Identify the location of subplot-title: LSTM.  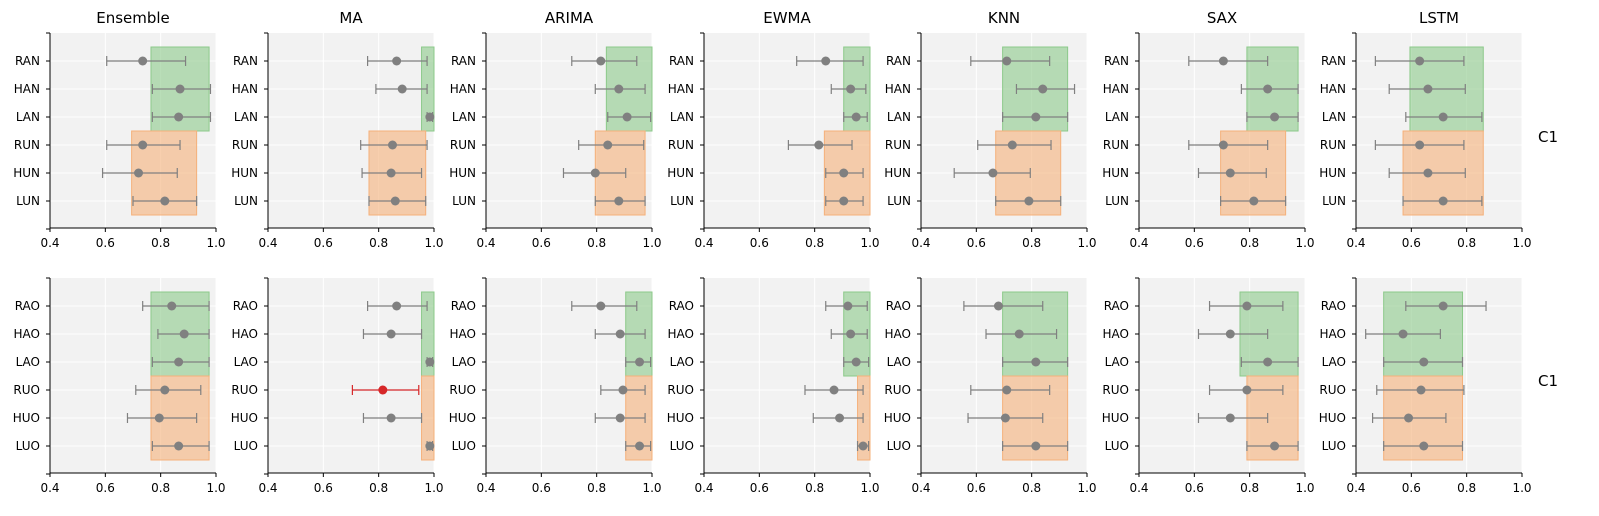
(1439, 18).